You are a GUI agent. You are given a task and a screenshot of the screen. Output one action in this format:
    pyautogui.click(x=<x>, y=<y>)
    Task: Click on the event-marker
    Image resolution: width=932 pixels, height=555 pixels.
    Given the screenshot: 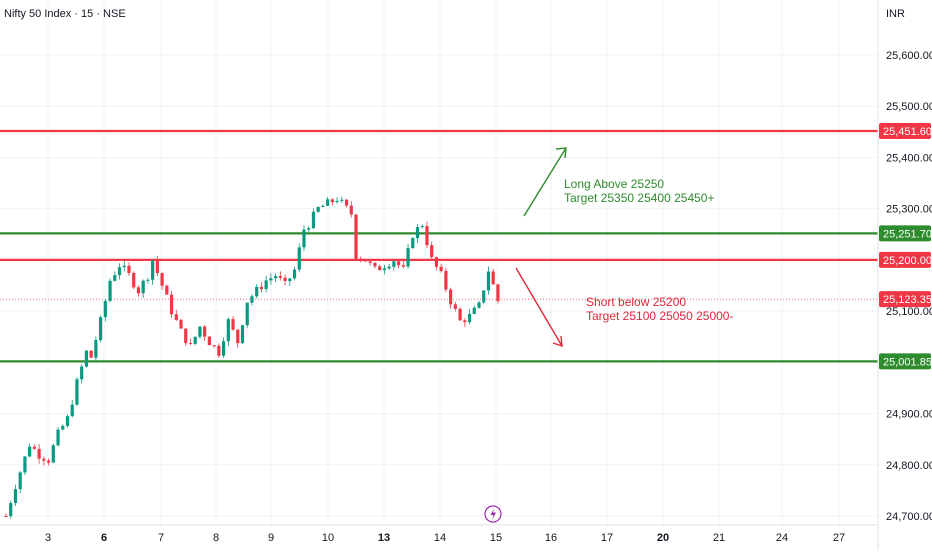 What is the action you would take?
    pyautogui.click(x=493, y=514)
    